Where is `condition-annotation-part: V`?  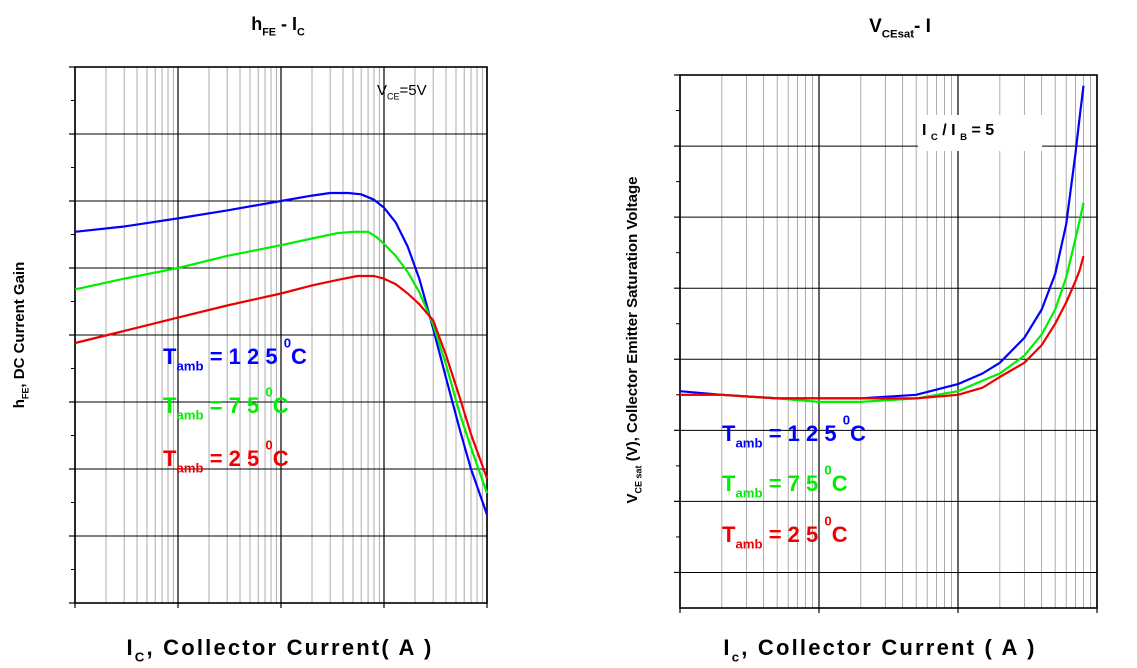
condition-annotation-part: V is located at coordinates (382, 90).